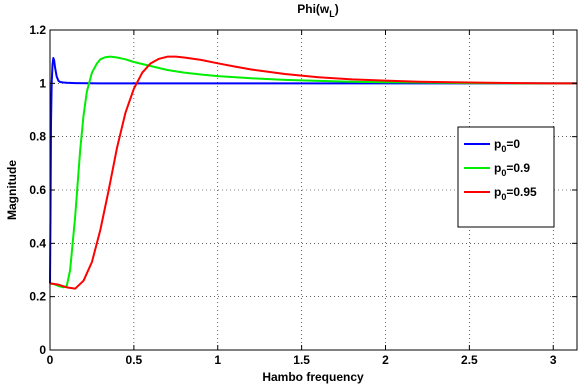  I want to click on x-axis-label: Hambo frequency, so click(313, 377).